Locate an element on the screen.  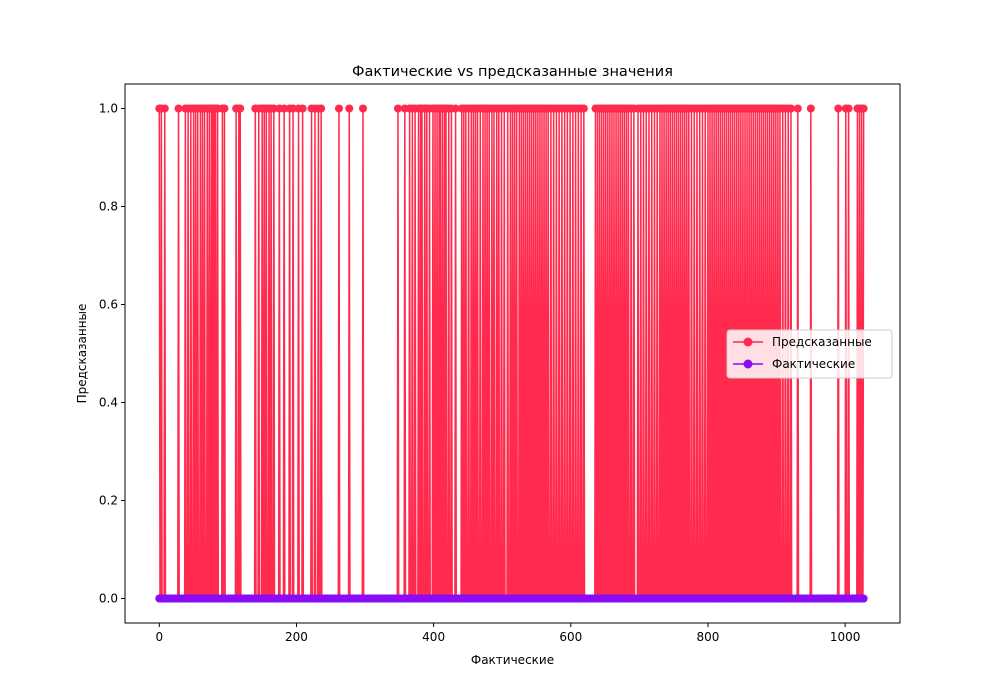
y-tick-label: 0.8 is located at coordinates (108, 207).